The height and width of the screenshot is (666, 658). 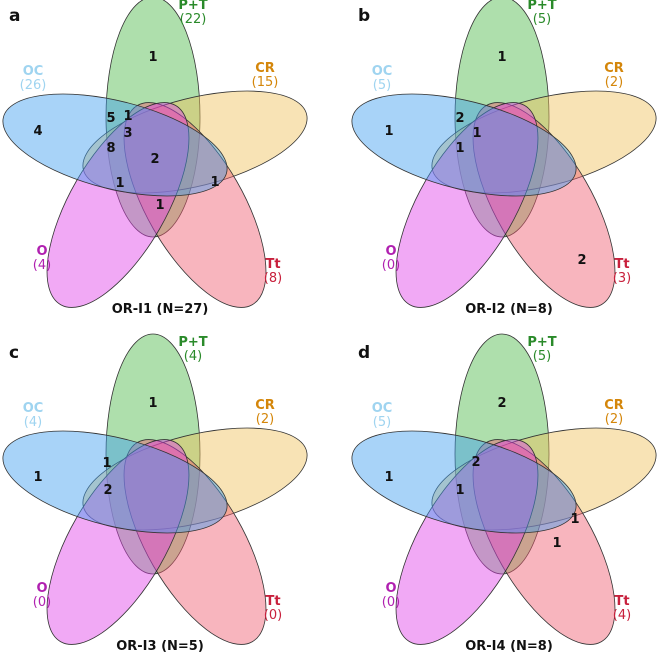 I want to click on region-count: 4, so click(x=37, y=131).